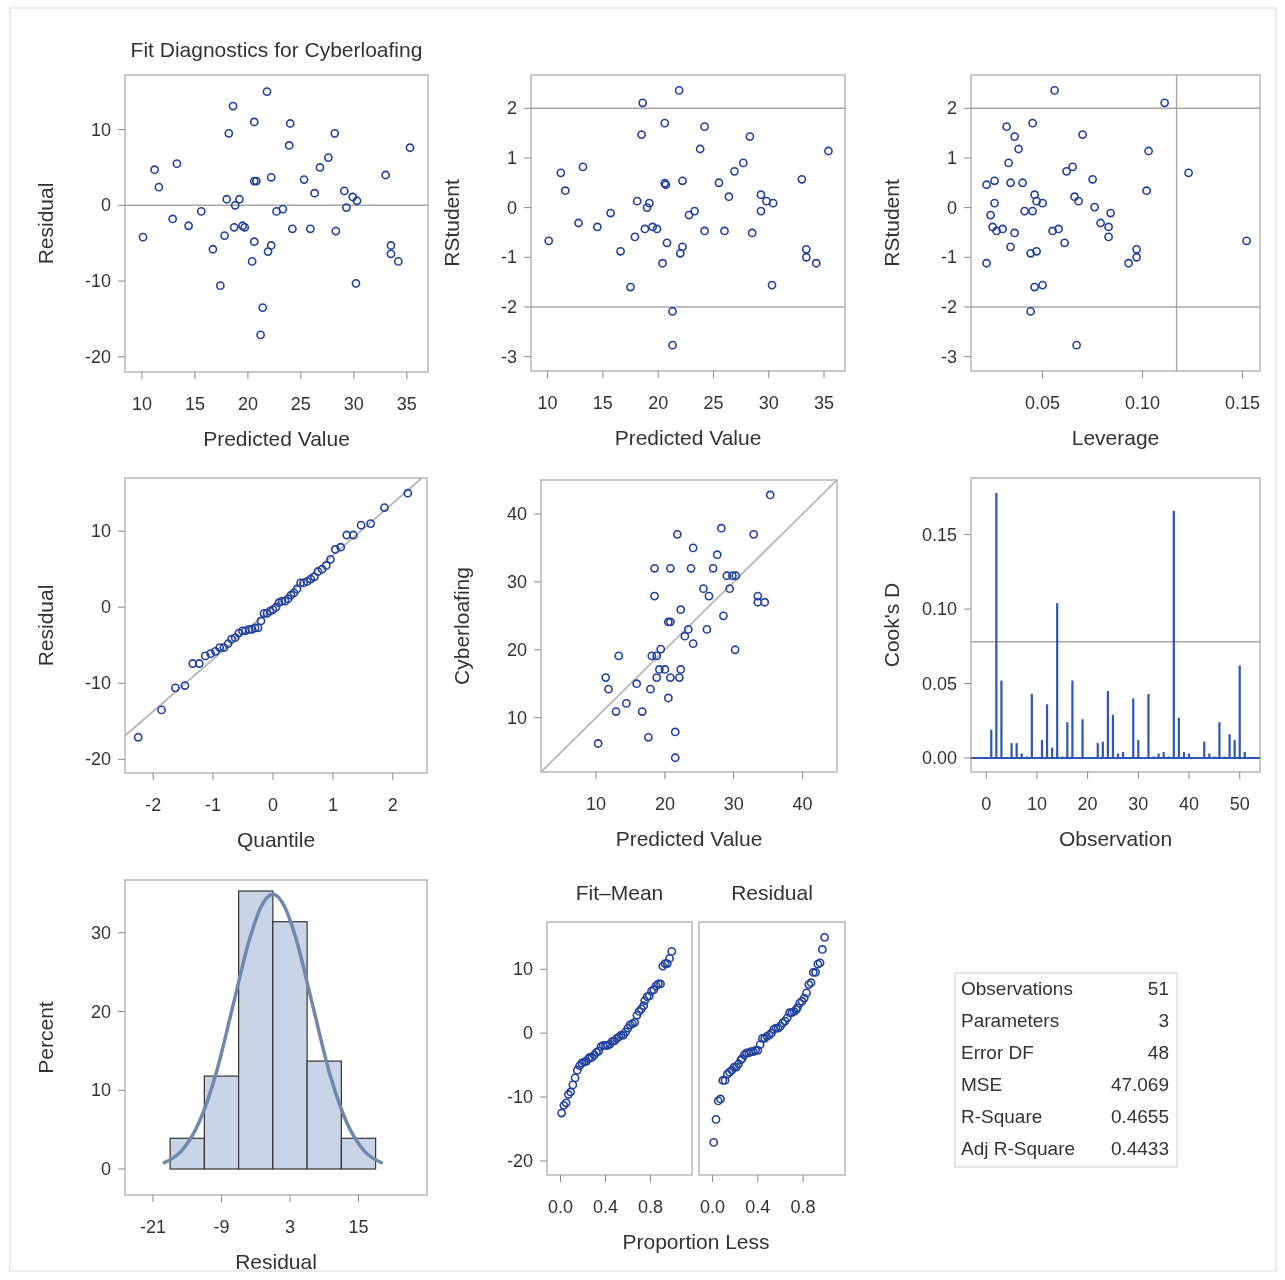  What do you see at coordinates (772, 892) in the screenshot?
I see `chart-title: Residual` at bounding box center [772, 892].